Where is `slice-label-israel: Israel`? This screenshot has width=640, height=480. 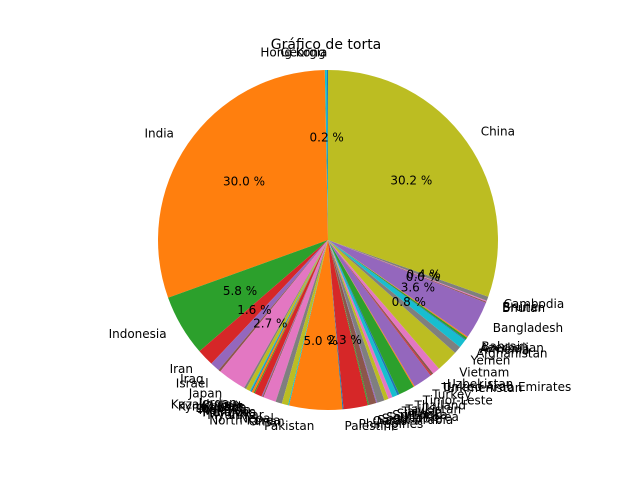 slice-label-israel: Israel is located at coordinates (192, 383).